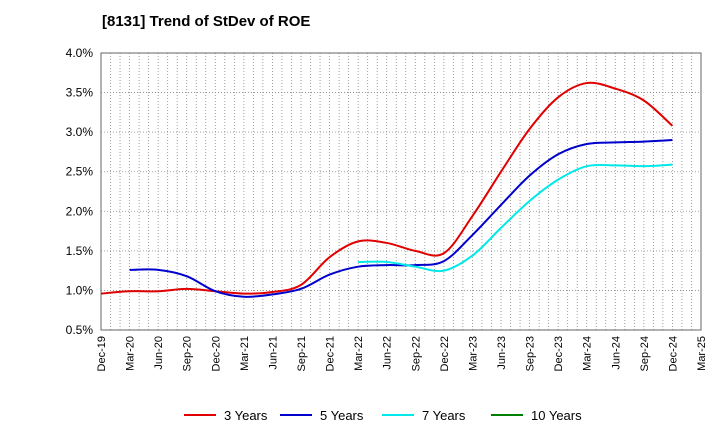 This screenshot has width=720, height=440. What do you see at coordinates (616, 353) in the screenshot?
I see `x-tick-label: Jun-24` at bounding box center [616, 353].